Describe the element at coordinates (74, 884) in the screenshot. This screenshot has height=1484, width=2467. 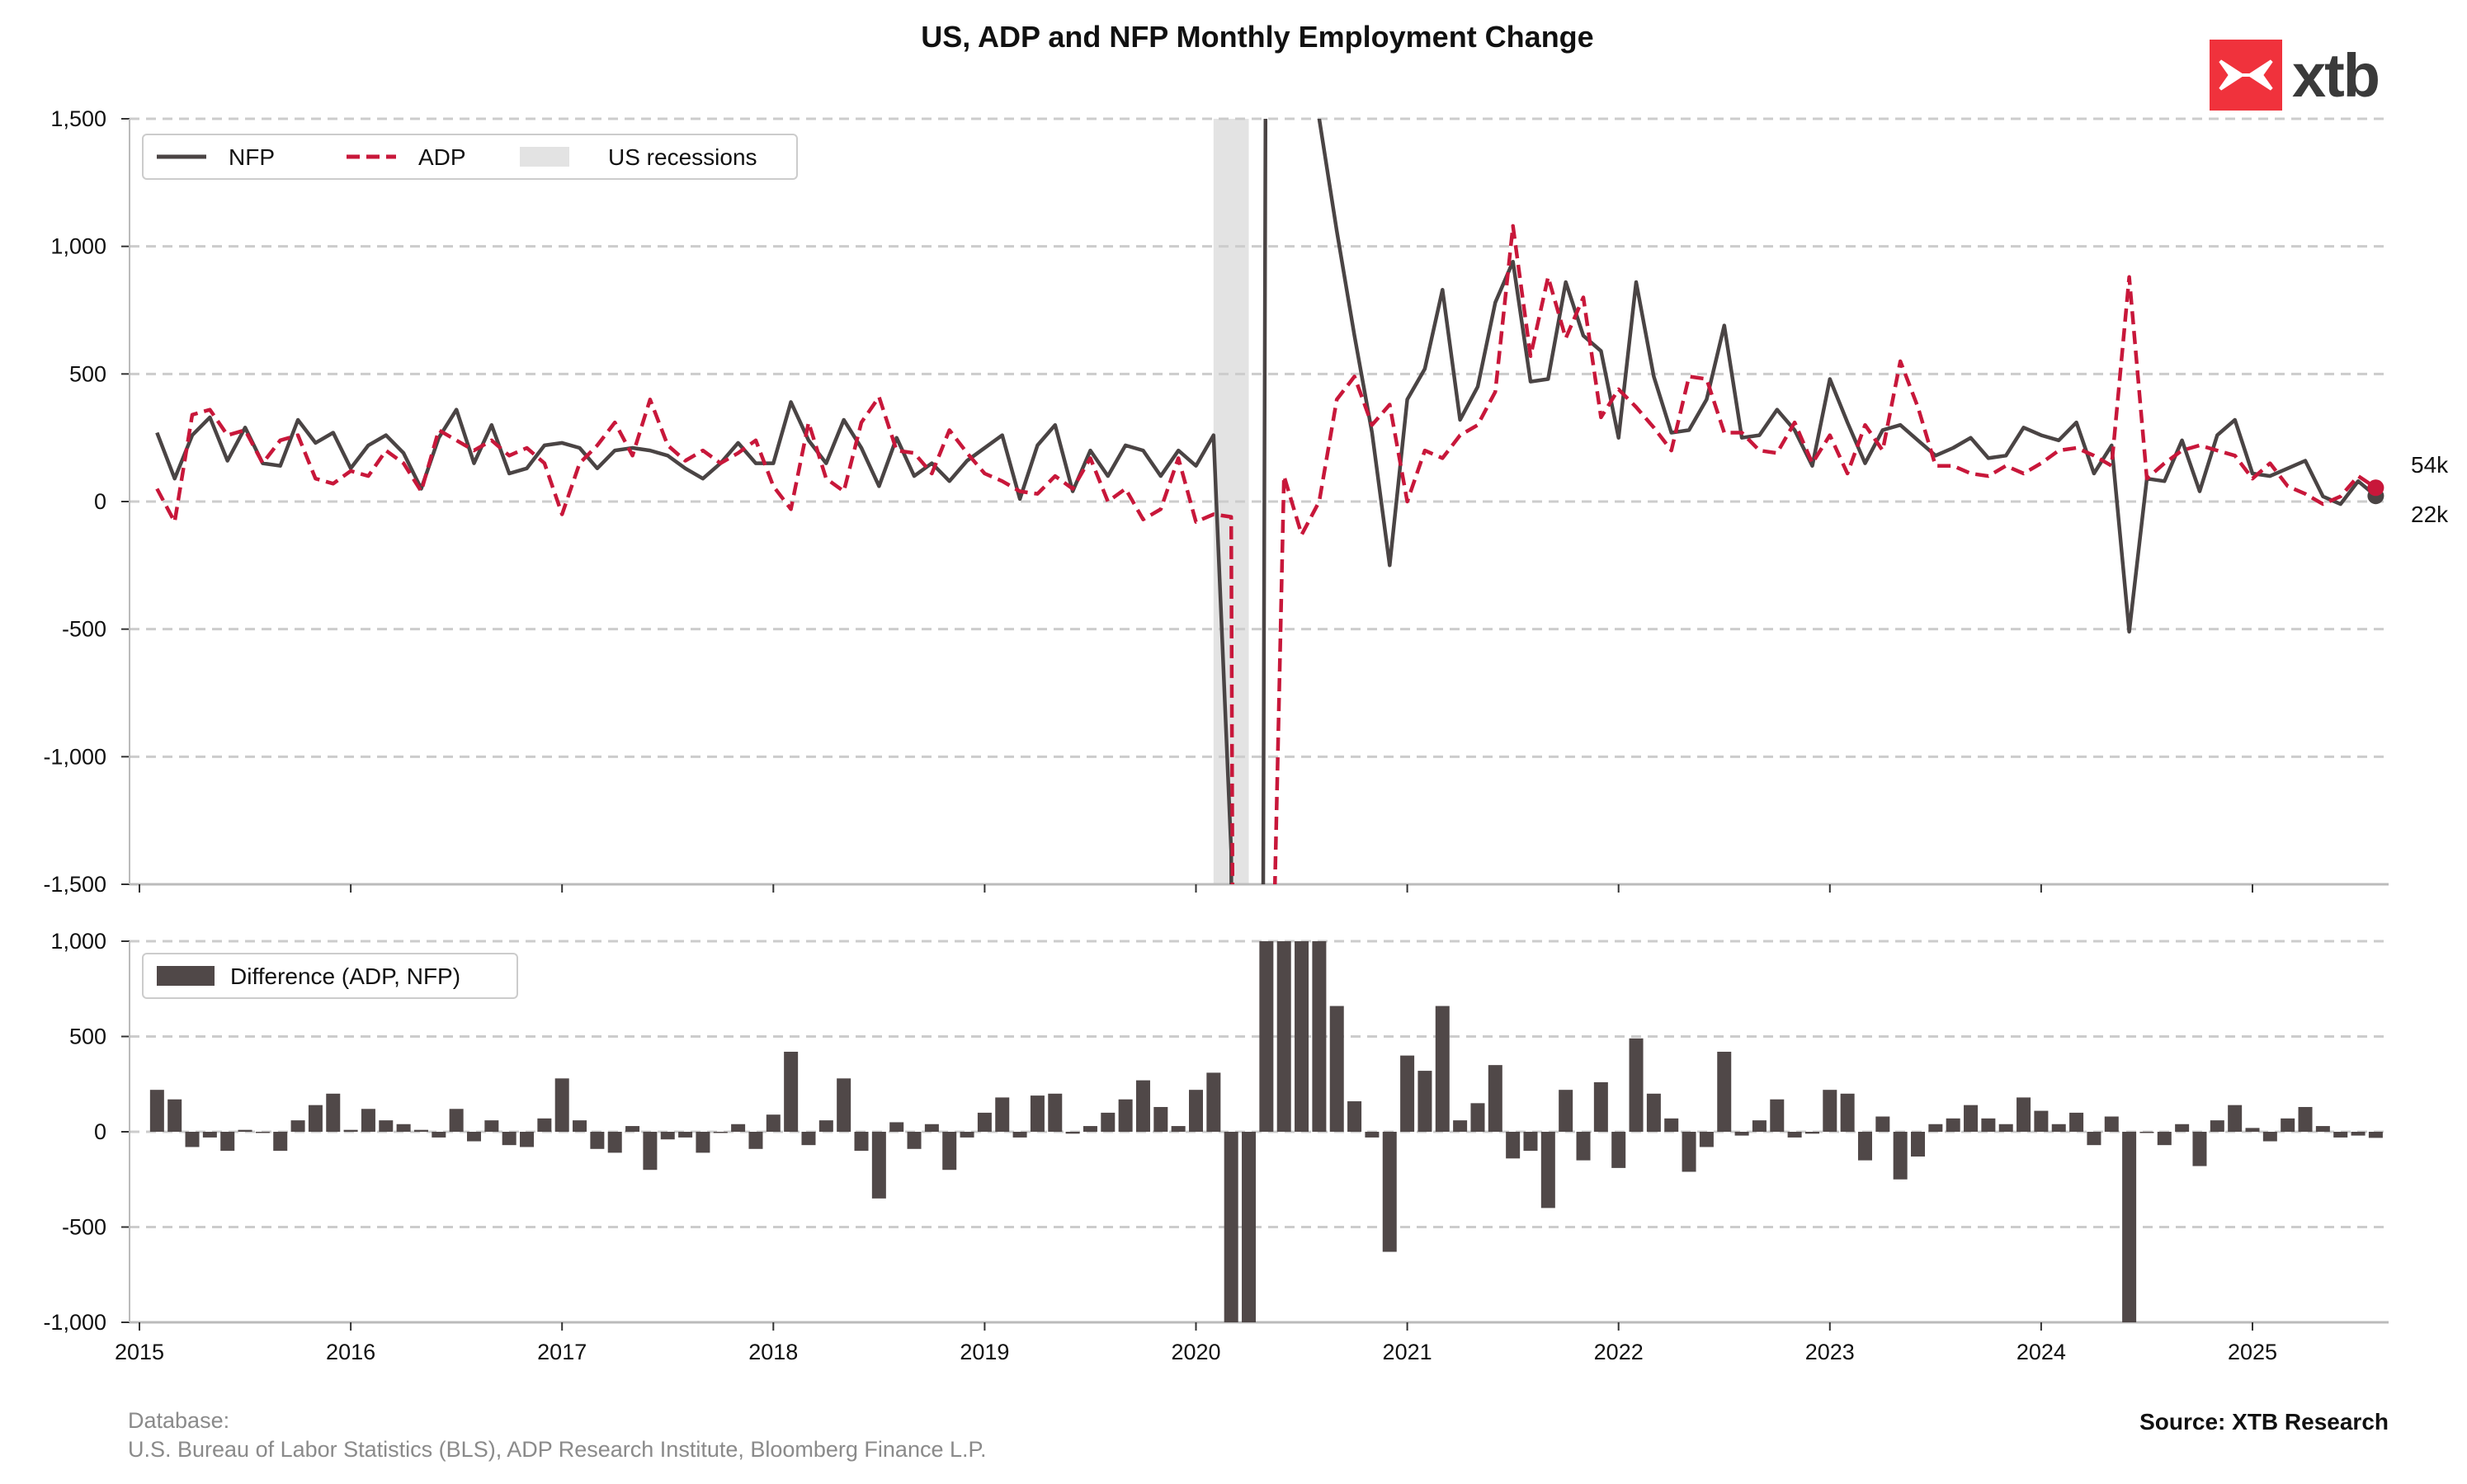
I see `top-ytick-label: -1,500` at that location.